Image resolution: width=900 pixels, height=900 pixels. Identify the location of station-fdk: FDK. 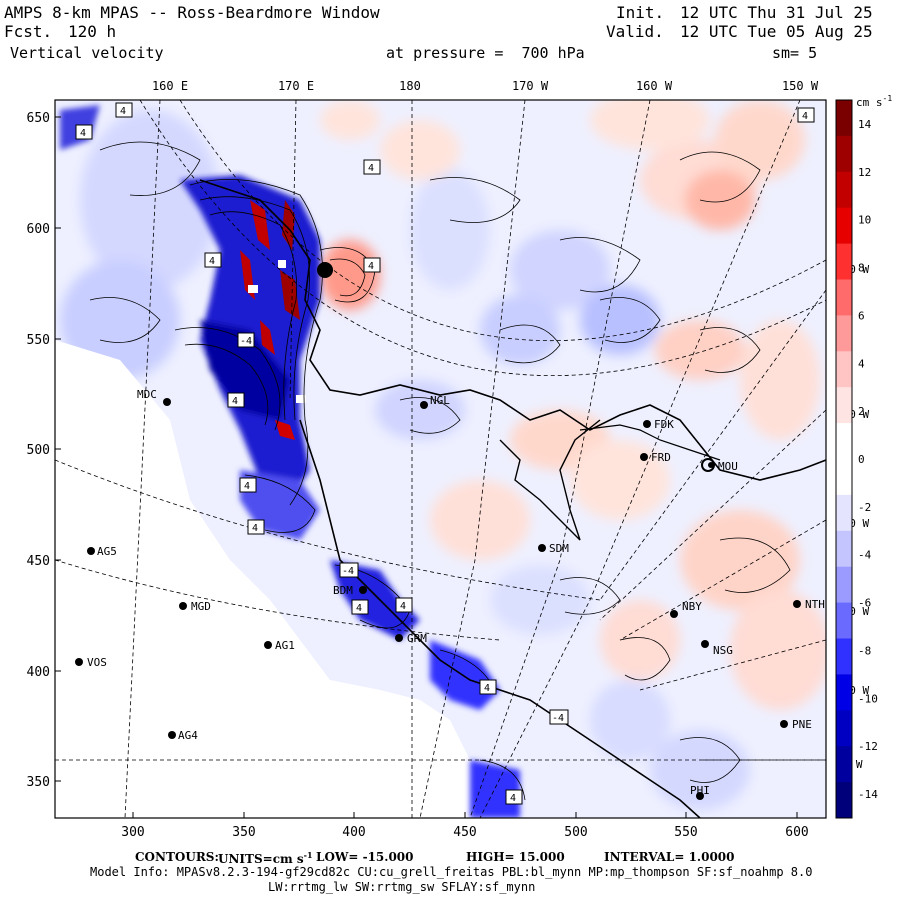
(658, 424).